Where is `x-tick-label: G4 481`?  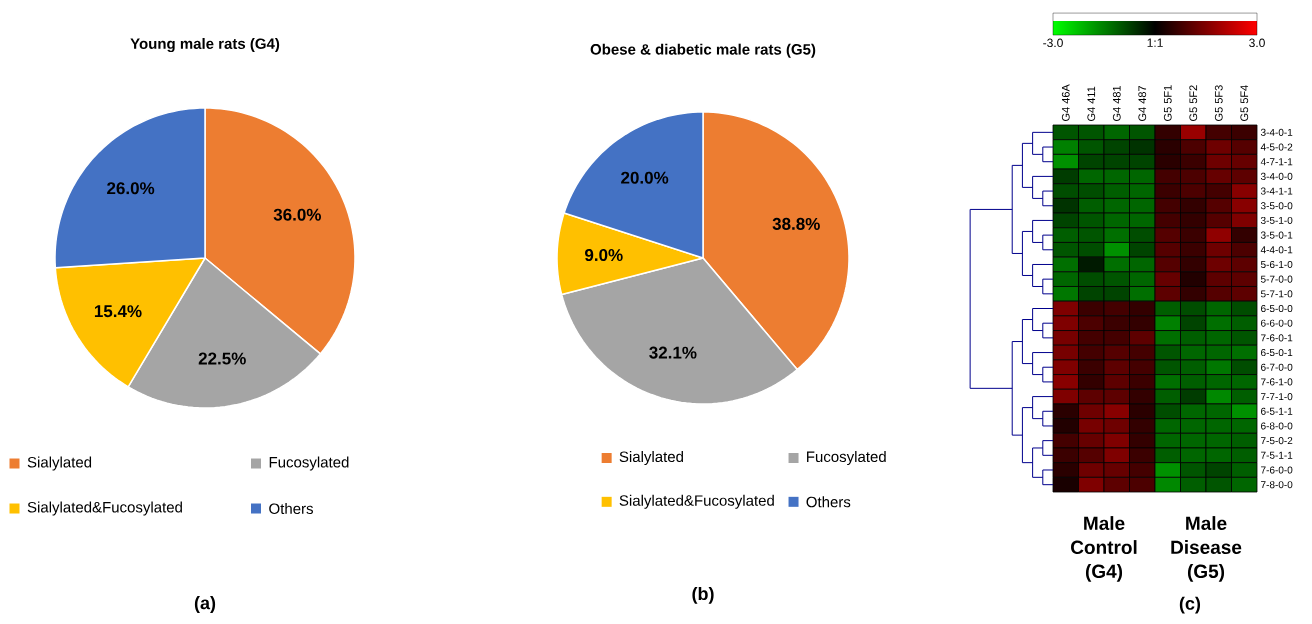 x-tick-label: G4 481 is located at coordinates (1116, 103).